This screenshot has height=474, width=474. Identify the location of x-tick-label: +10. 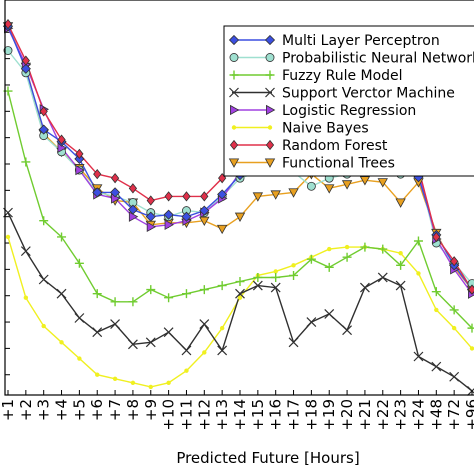
(169, 415).